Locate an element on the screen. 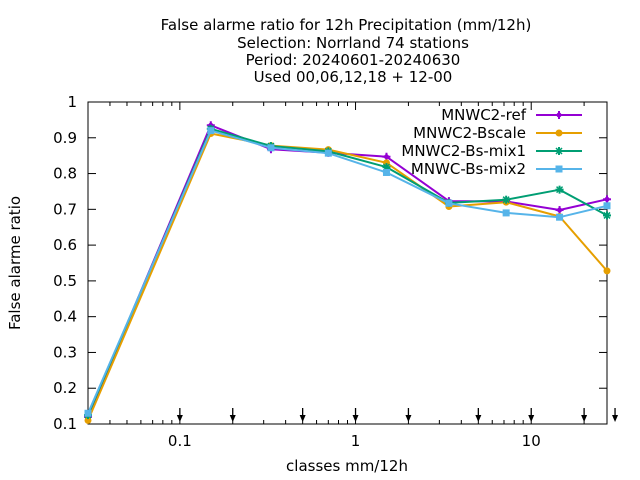 This screenshot has width=640, height=480. y-axis-label: False alarme ratio is located at coordinates (15, 263).